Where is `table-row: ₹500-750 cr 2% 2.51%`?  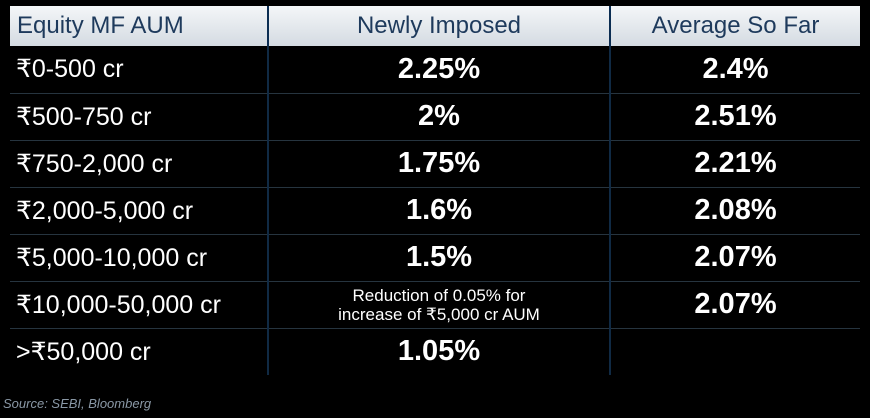
table-row: ₹500-750 cr 2% 2.51% is located at coordinates (435, 117).